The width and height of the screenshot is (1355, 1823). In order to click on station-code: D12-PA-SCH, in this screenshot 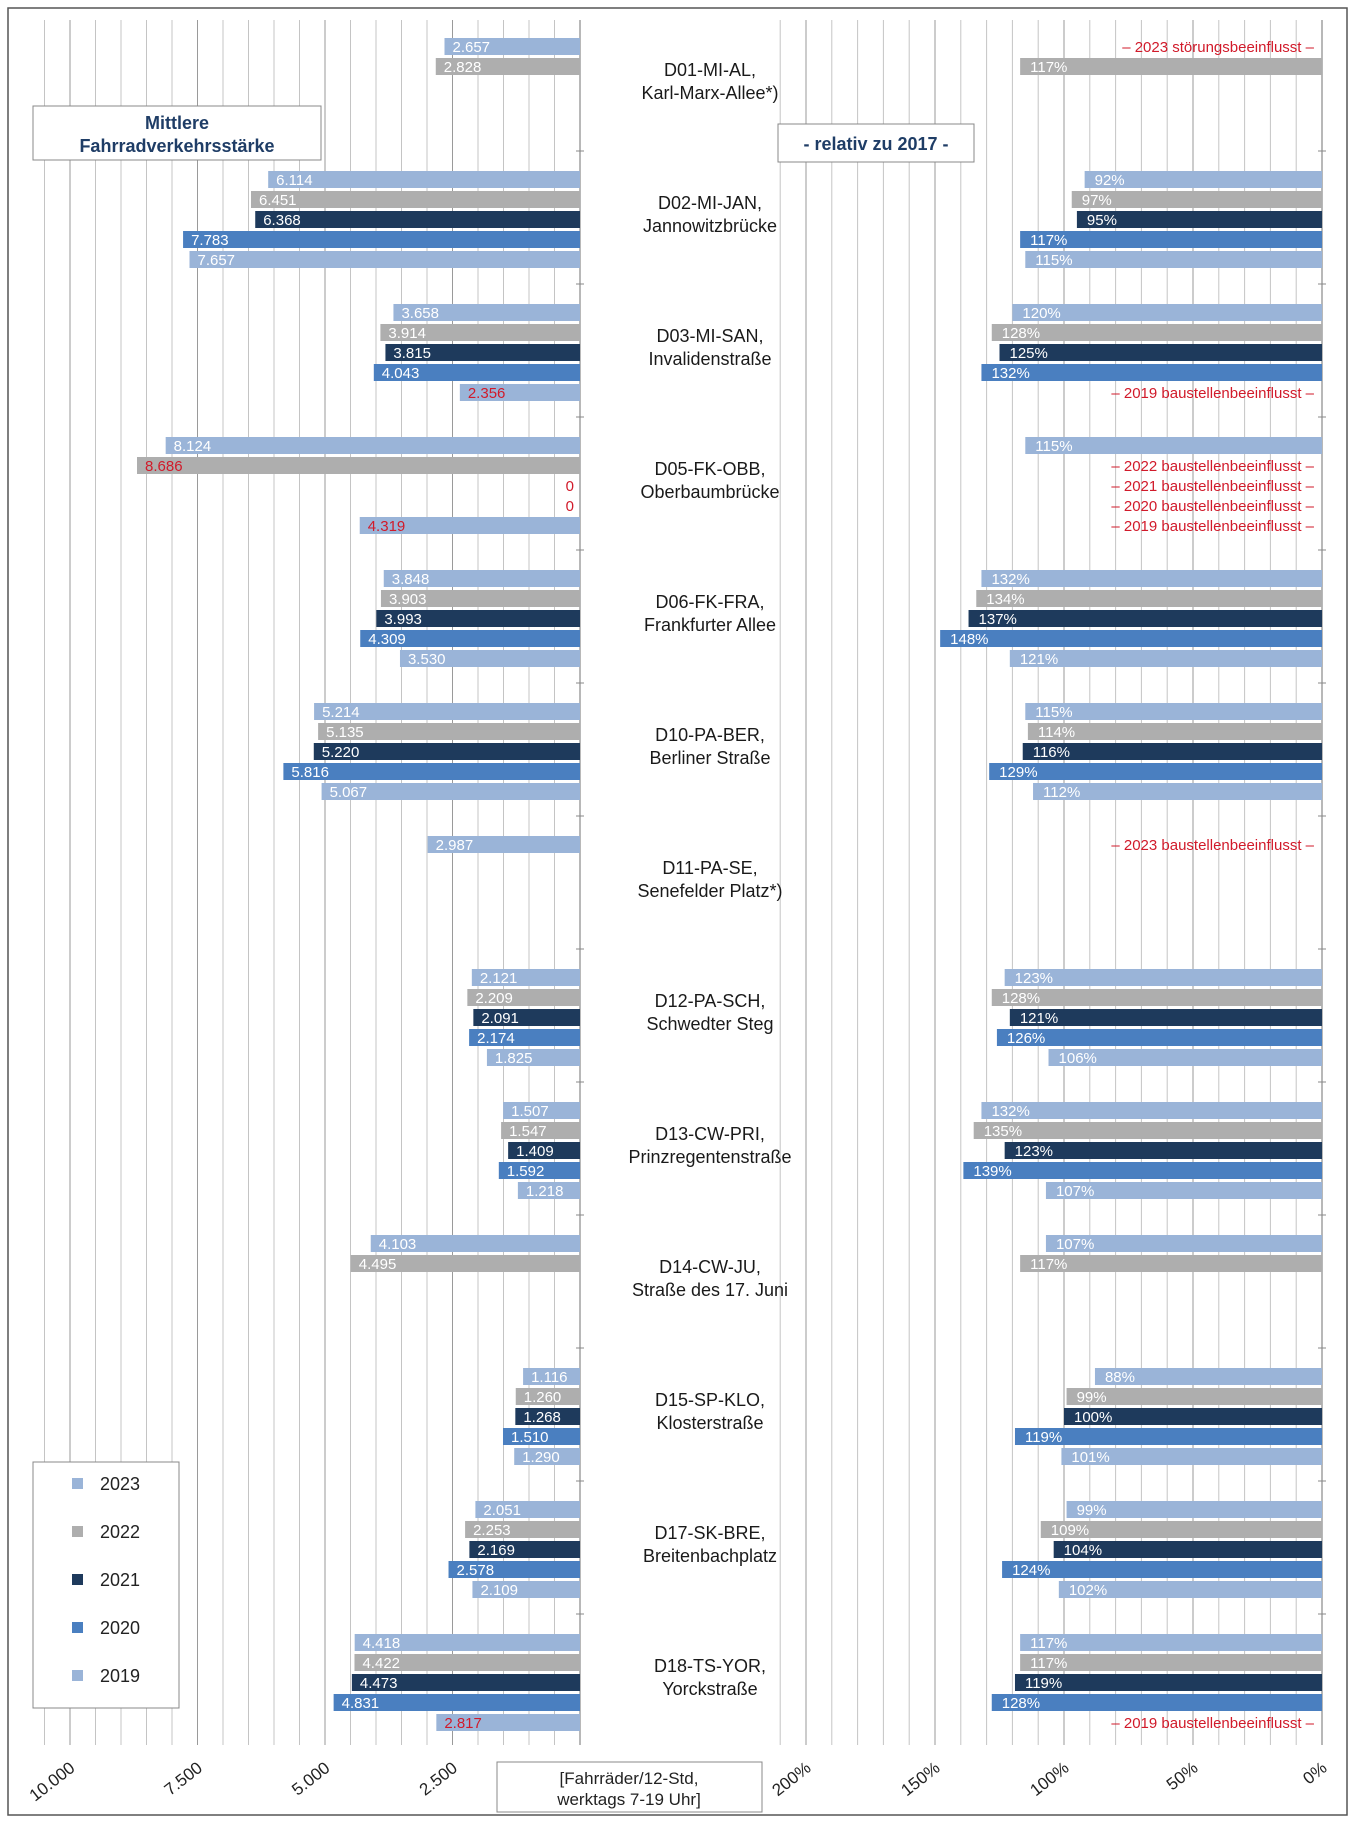, I will do `click(710, 1001)`.